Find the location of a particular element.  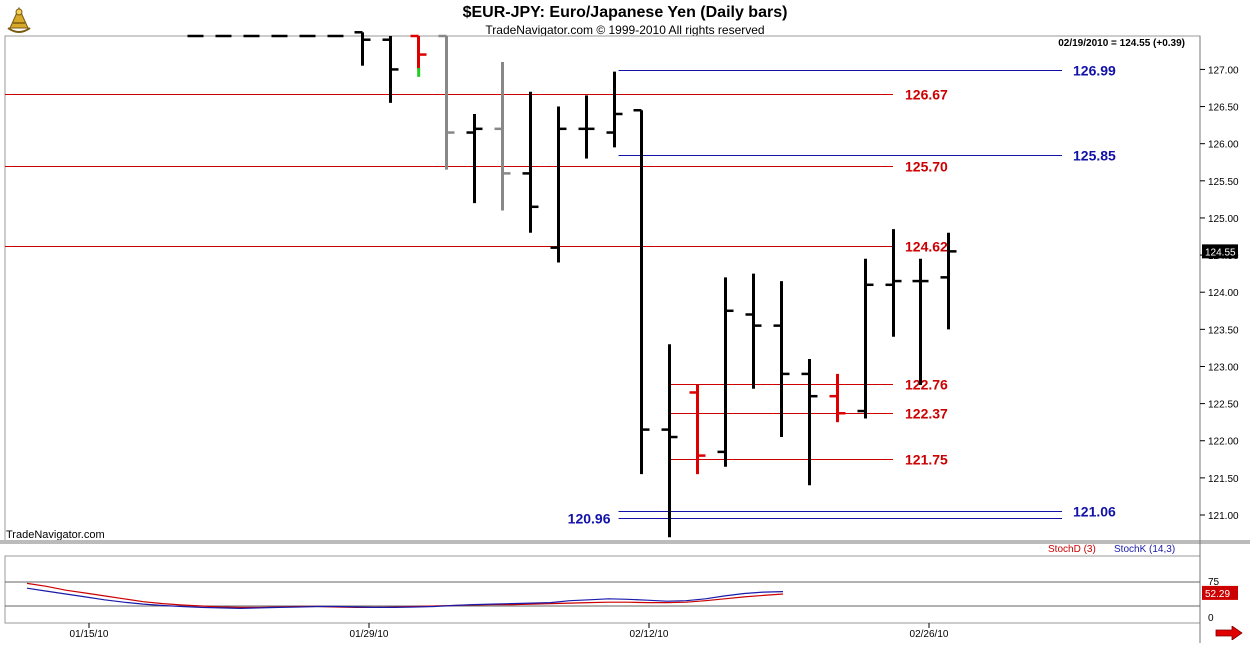

chart-title: $EUR-JPY: Euro/Japanese Yen (Daily bars) is located at coordinates (625, 12).